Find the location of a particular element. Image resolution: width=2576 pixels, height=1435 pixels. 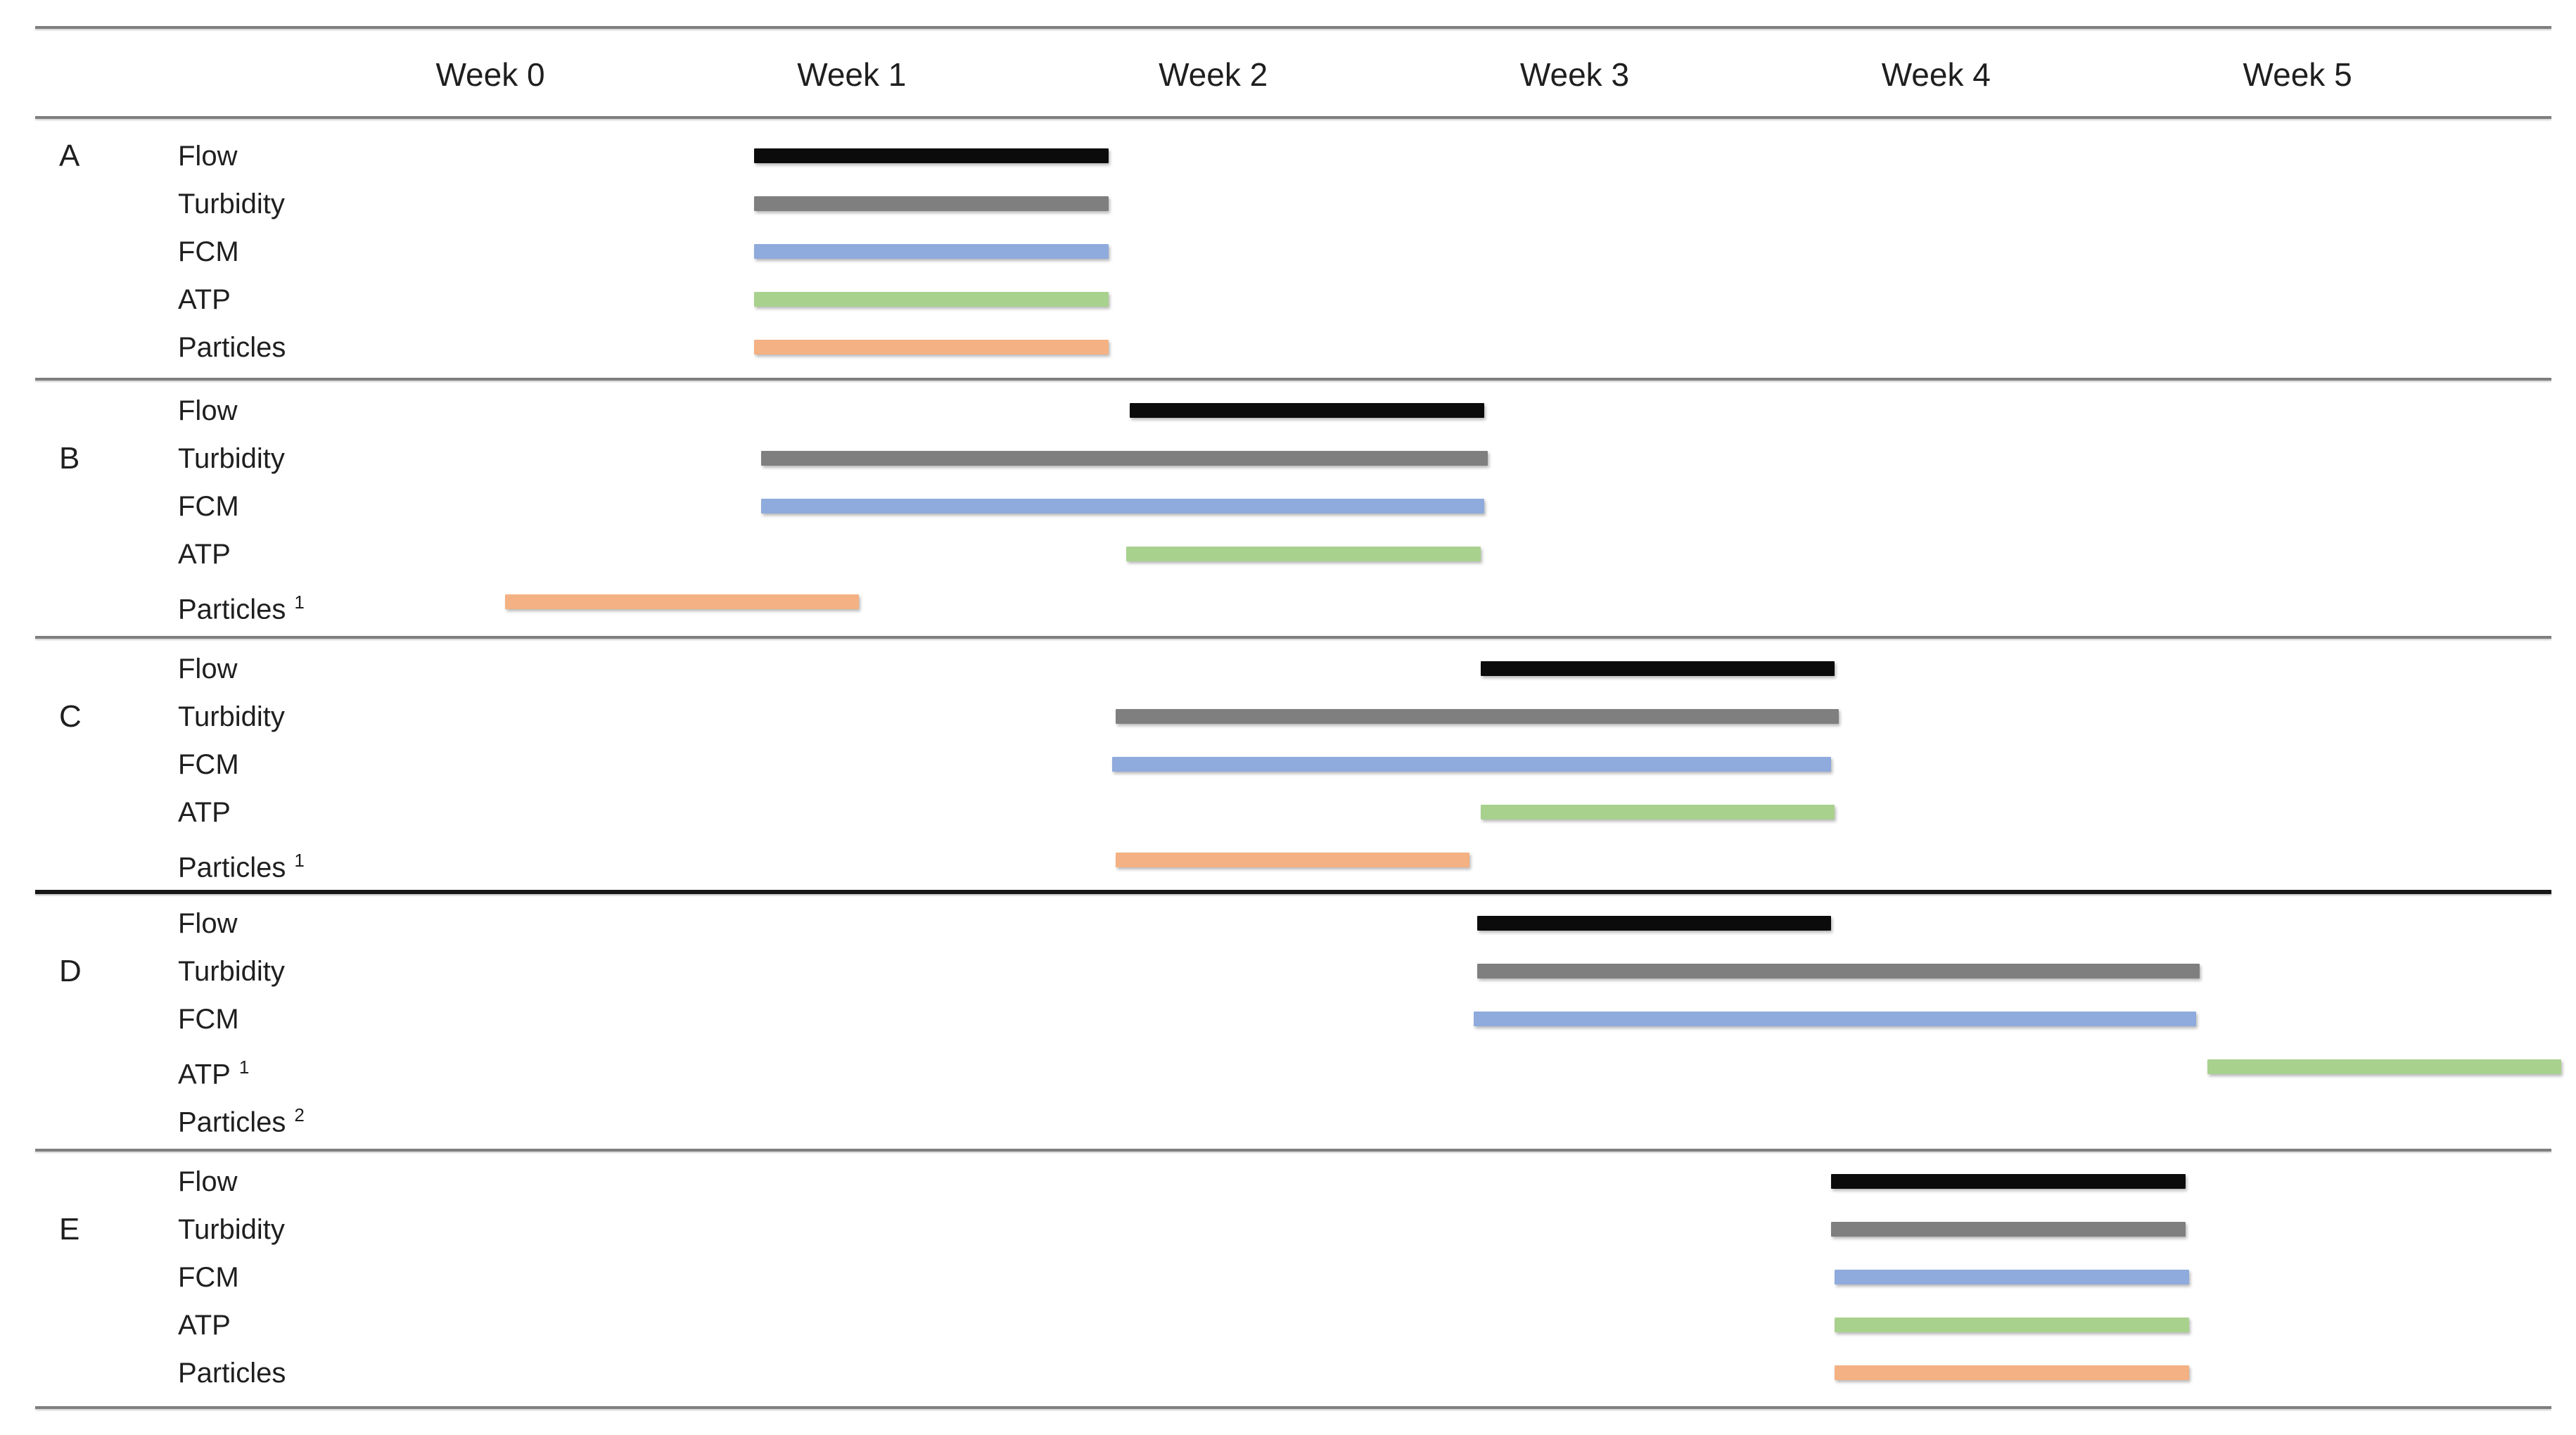

row-label-particles: Particles 2 is located at coordinates (241, 1118).